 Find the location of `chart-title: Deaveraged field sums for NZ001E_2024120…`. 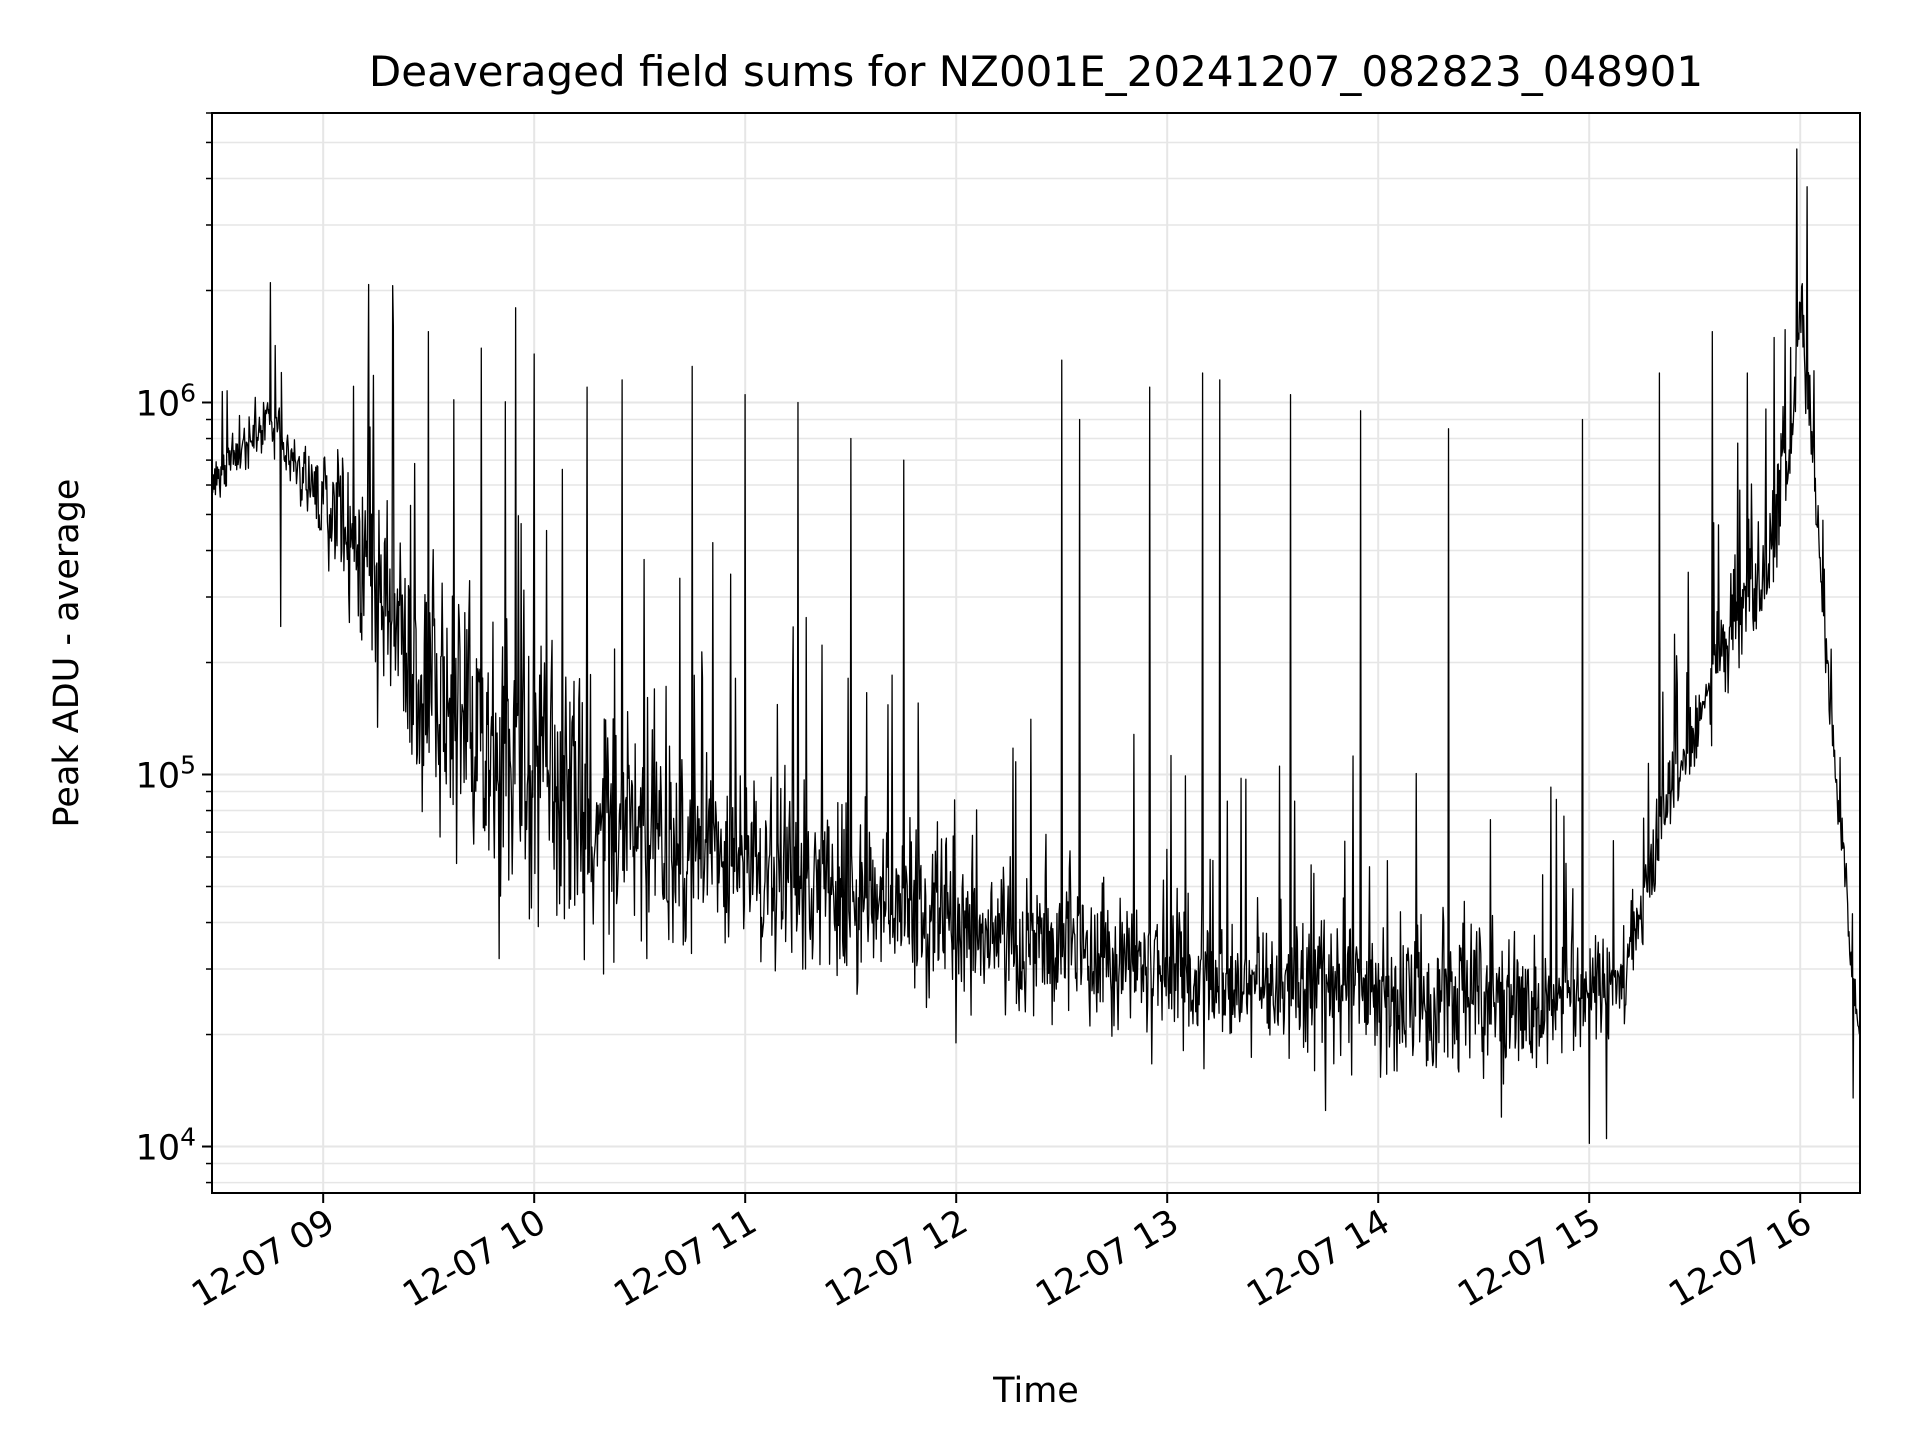

chart-title: Deaveraged field sums for NZ001E_2024120… is located at coordinates (1036, 71).